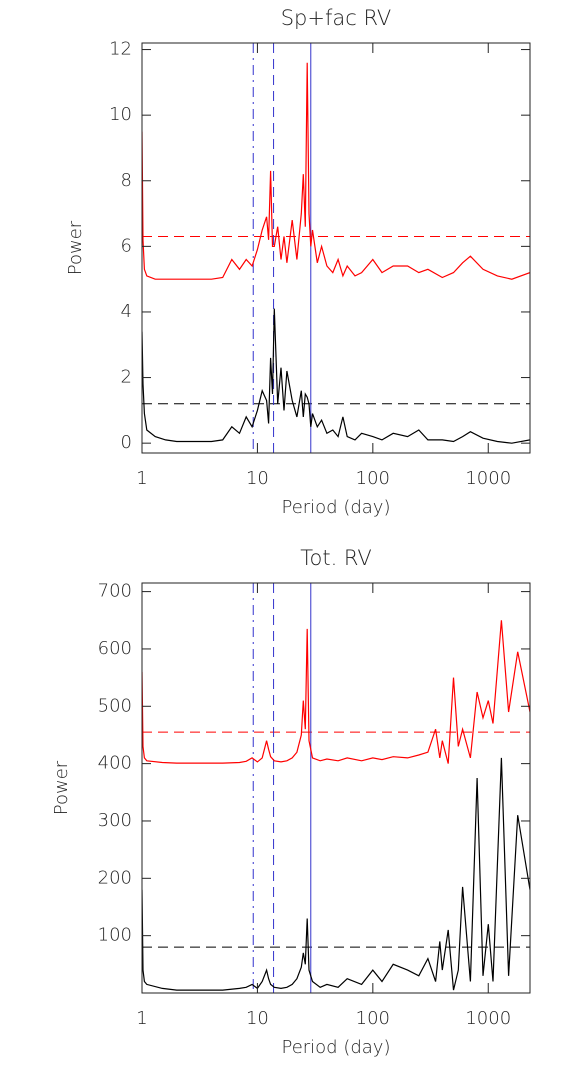 The height and width of the screenshot is (1080, 572). I want to click on y-tick-label: 10, so click(120, 114).